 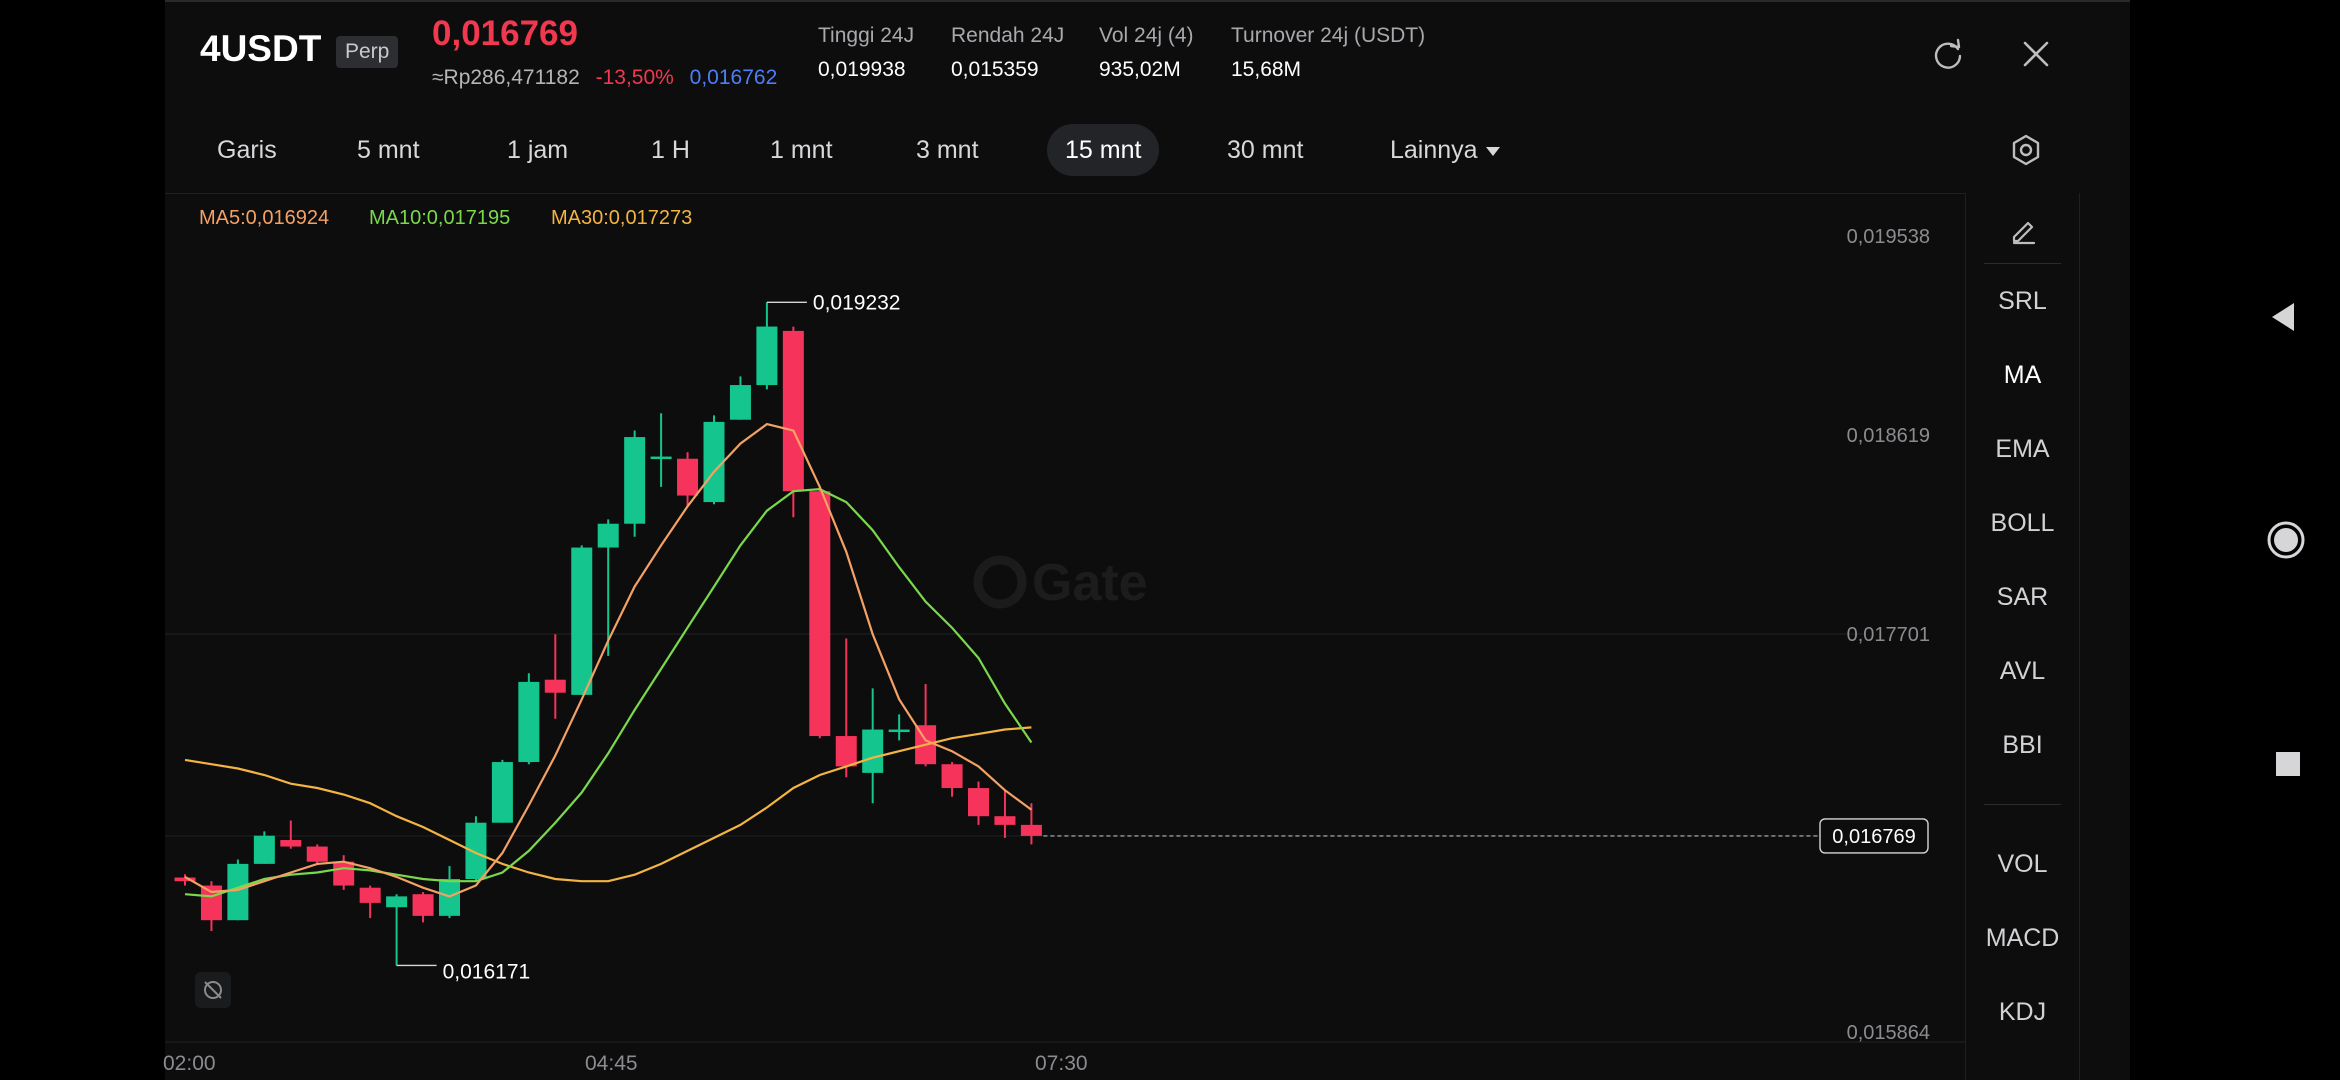 I want to click on ma10-legend: MA10:0,017195, so click(x=440, y=218).